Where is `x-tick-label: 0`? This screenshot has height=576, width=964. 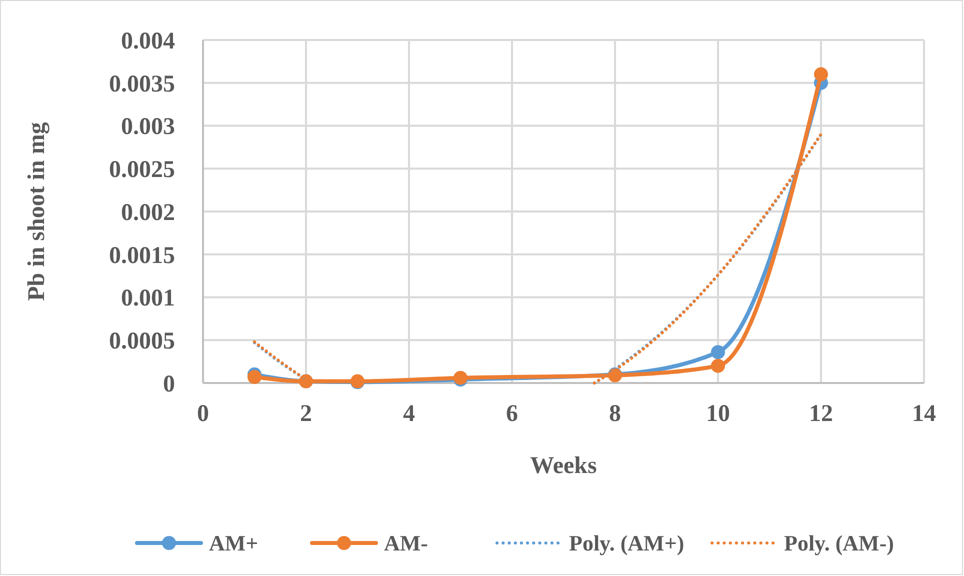 x-tick-label: 0 is located at coordinates (203, 414).